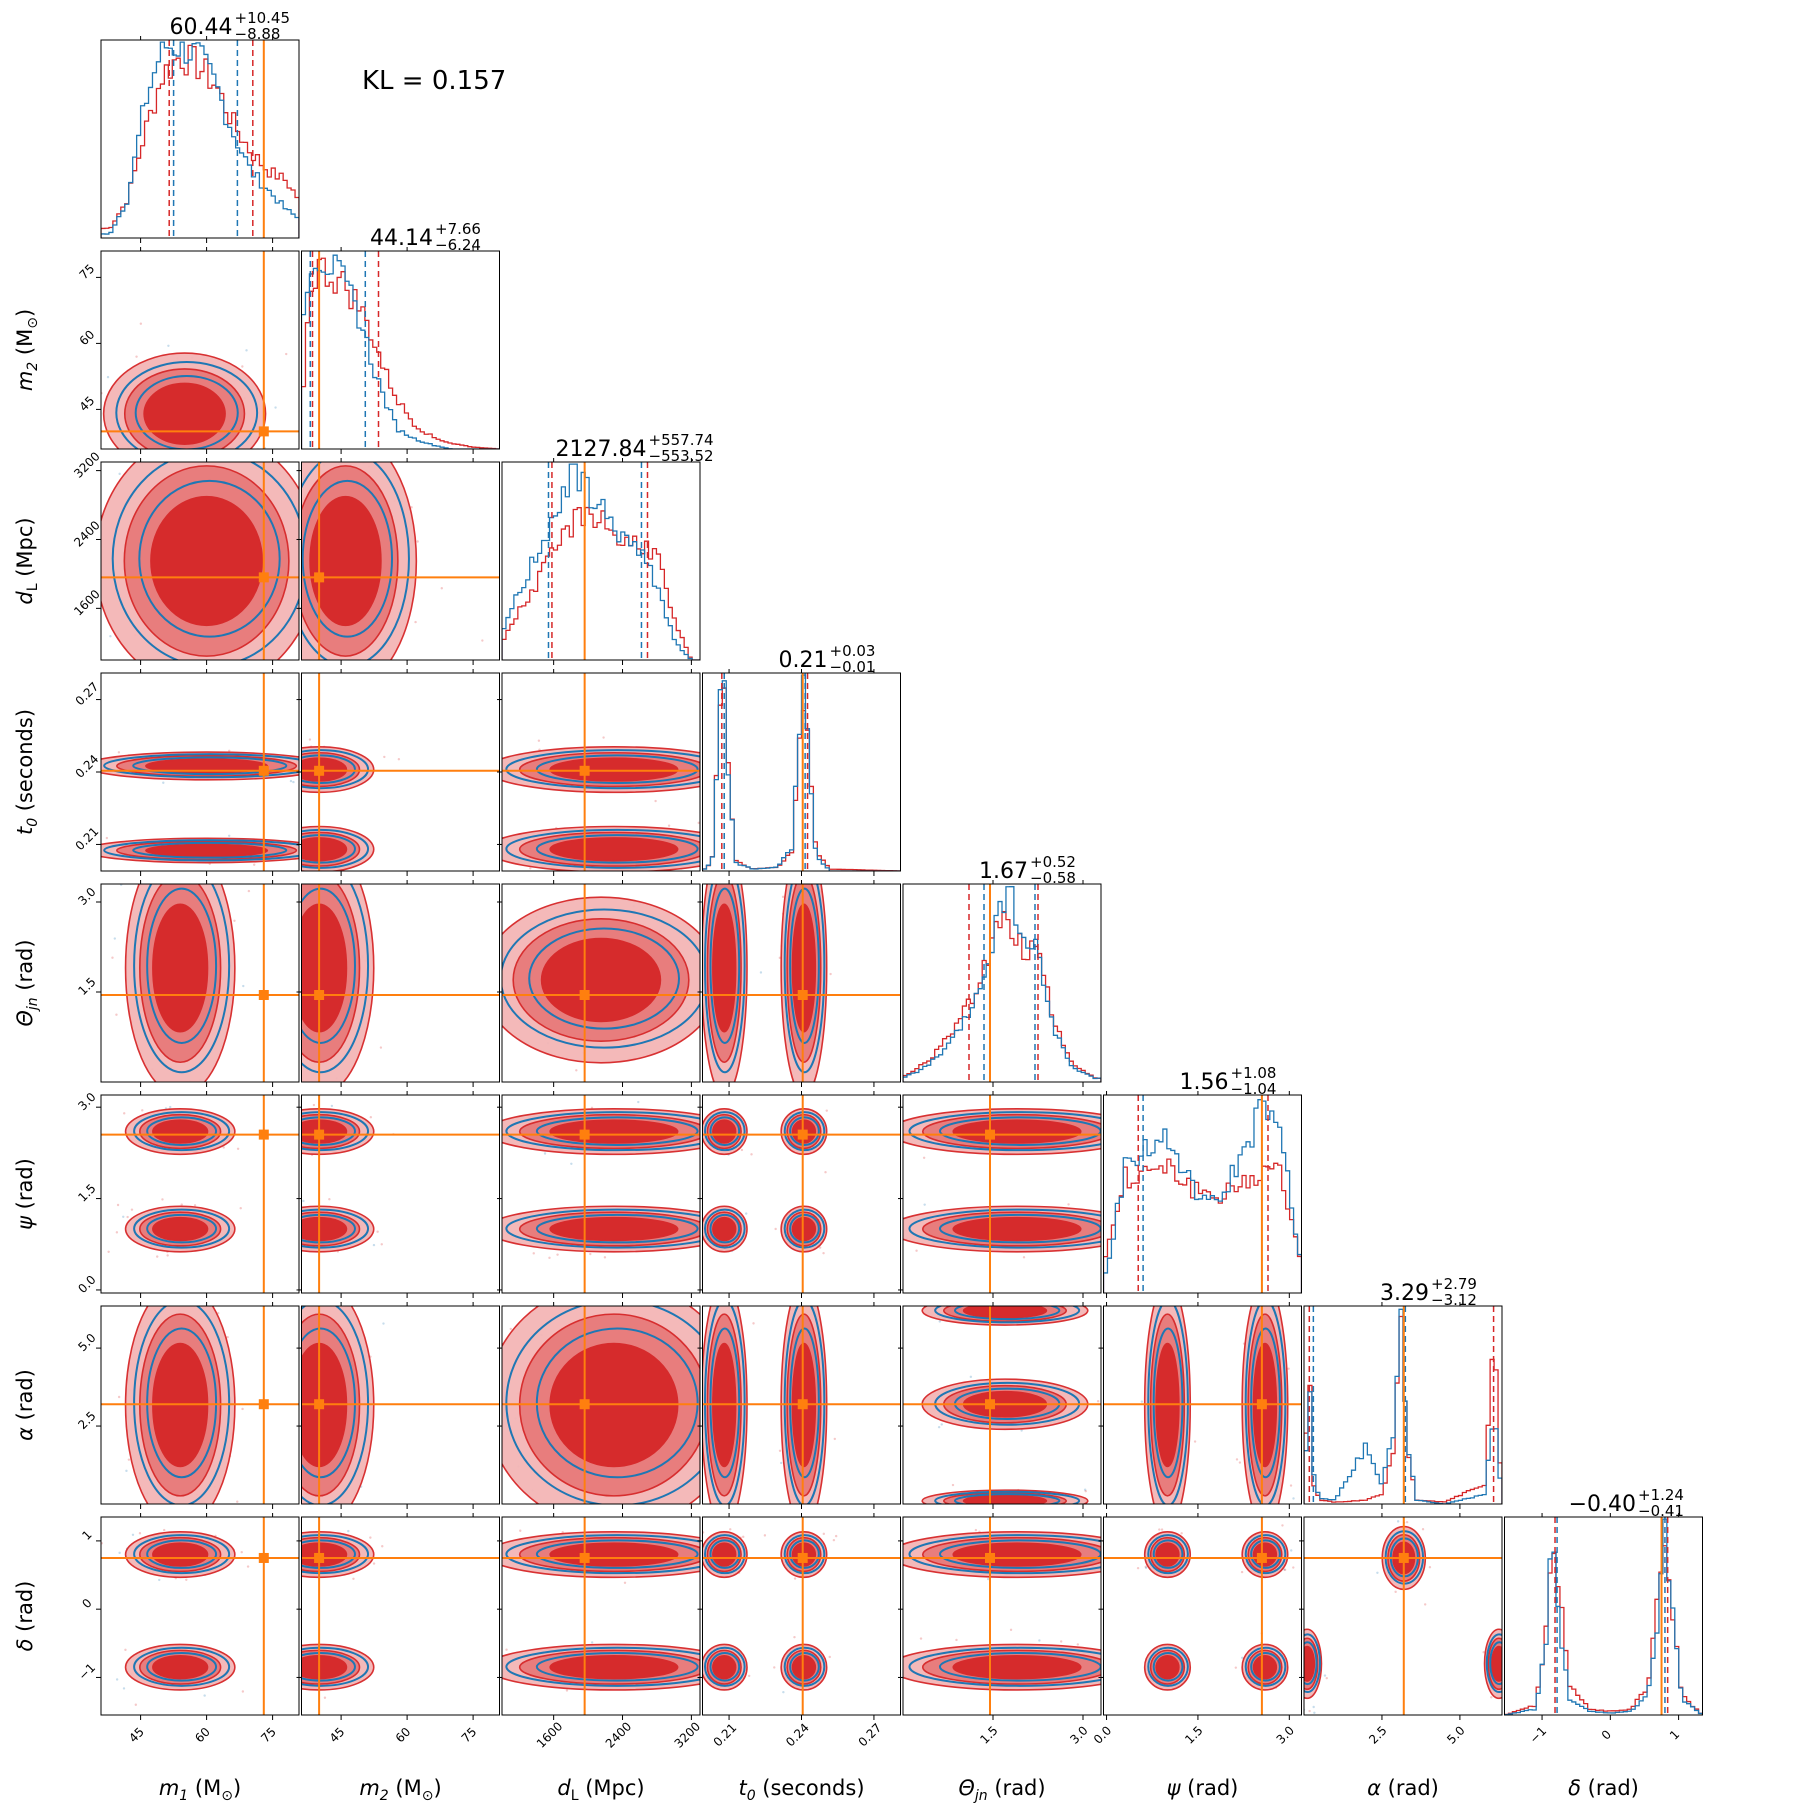  Describe the element at coordinates (200, 139) in the screenshot. I see `histogram-blue-m1` at that location.